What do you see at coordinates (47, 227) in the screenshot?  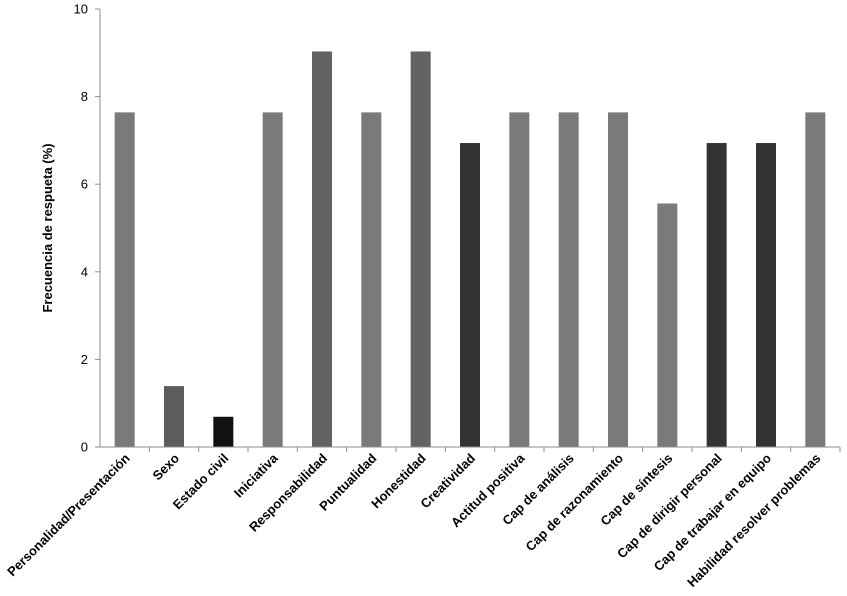 I see `y-axis-title: Frecuencia de respueta (%)` at bounding box center [47, 227].